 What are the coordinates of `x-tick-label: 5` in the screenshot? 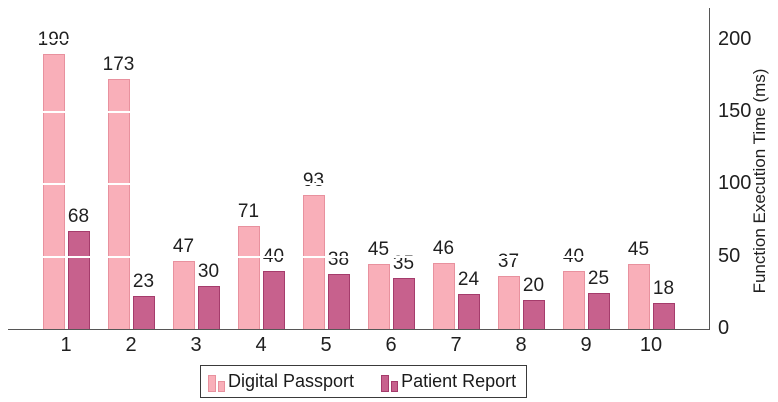 It's located at (326, 345).